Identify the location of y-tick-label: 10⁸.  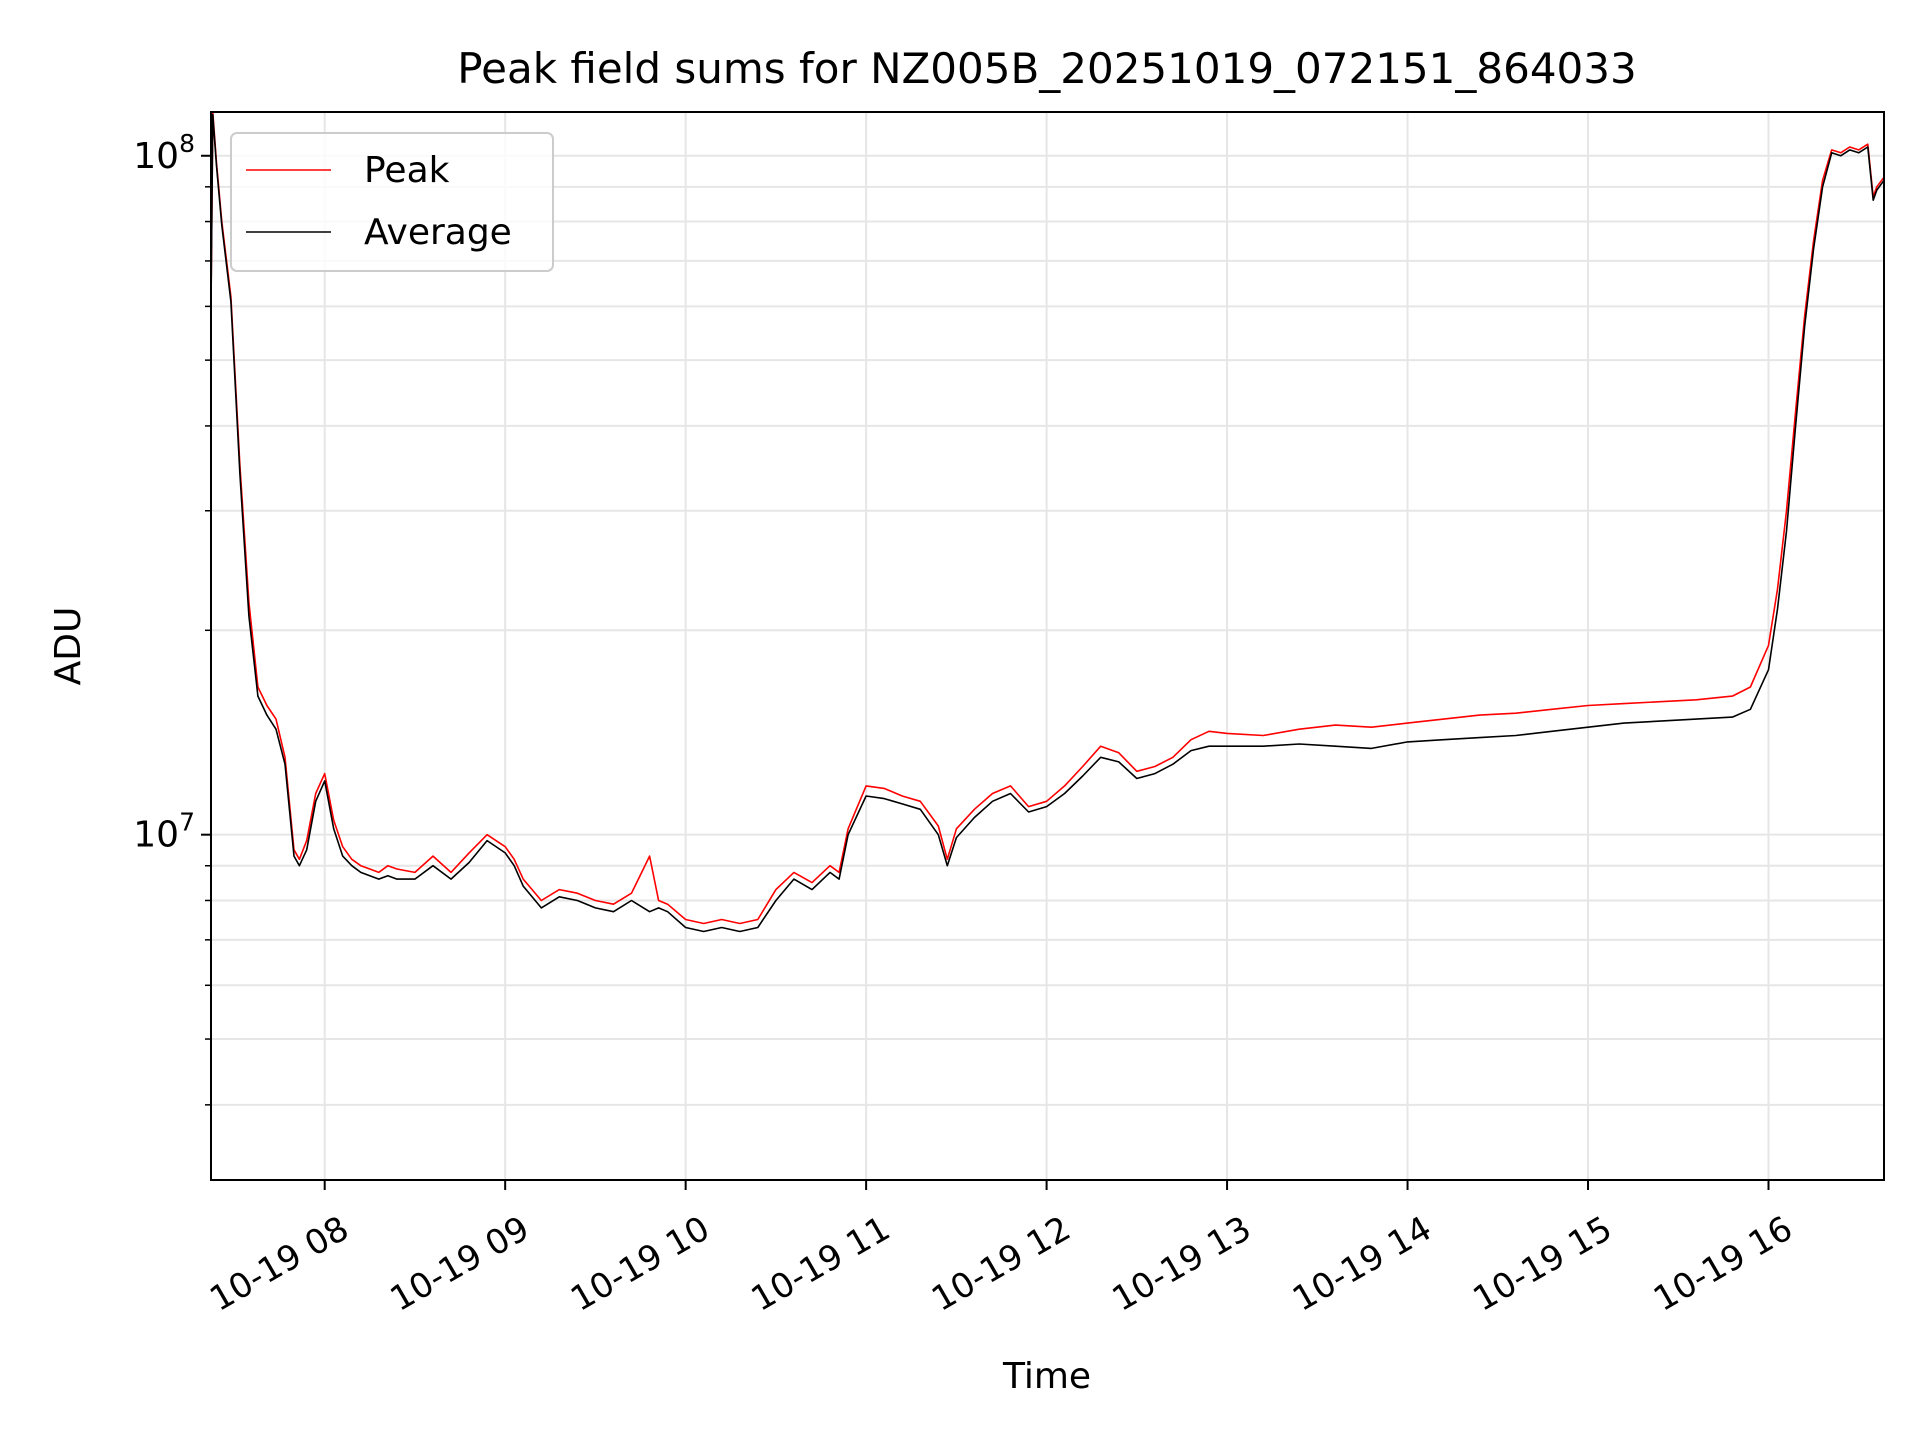
(164, 153).